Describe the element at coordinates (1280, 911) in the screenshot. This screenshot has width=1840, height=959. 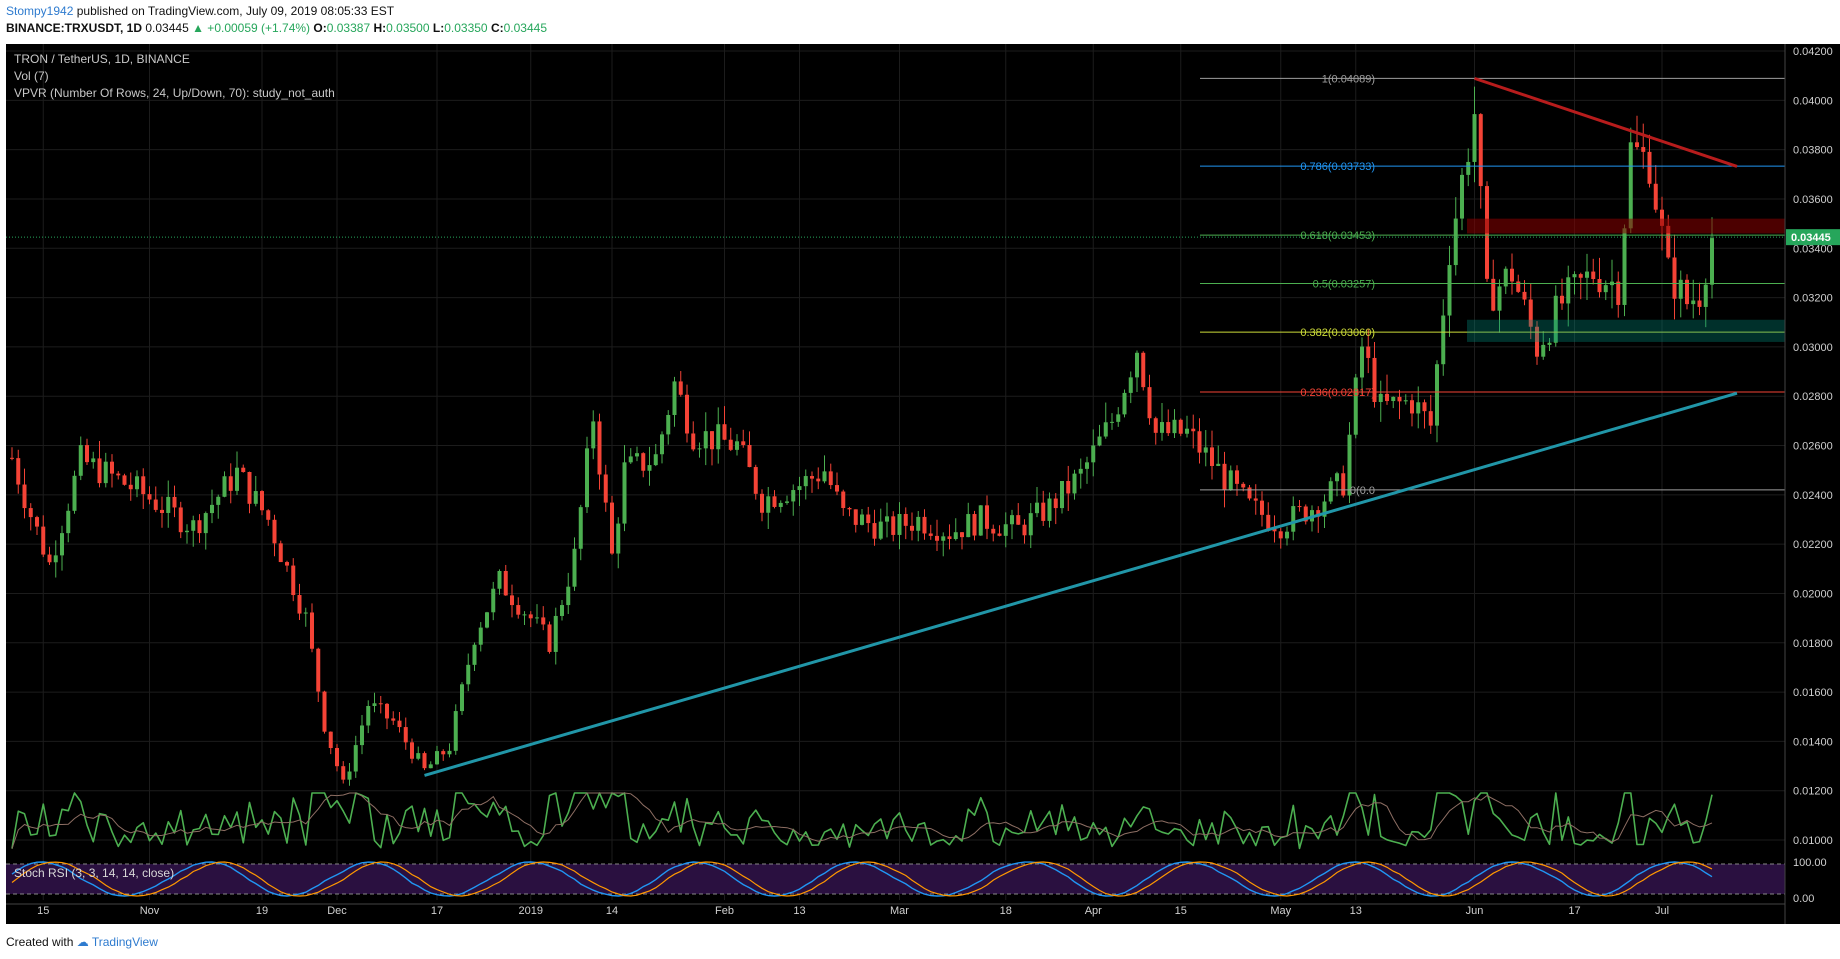
I see `x-tick-label: May` at that location.